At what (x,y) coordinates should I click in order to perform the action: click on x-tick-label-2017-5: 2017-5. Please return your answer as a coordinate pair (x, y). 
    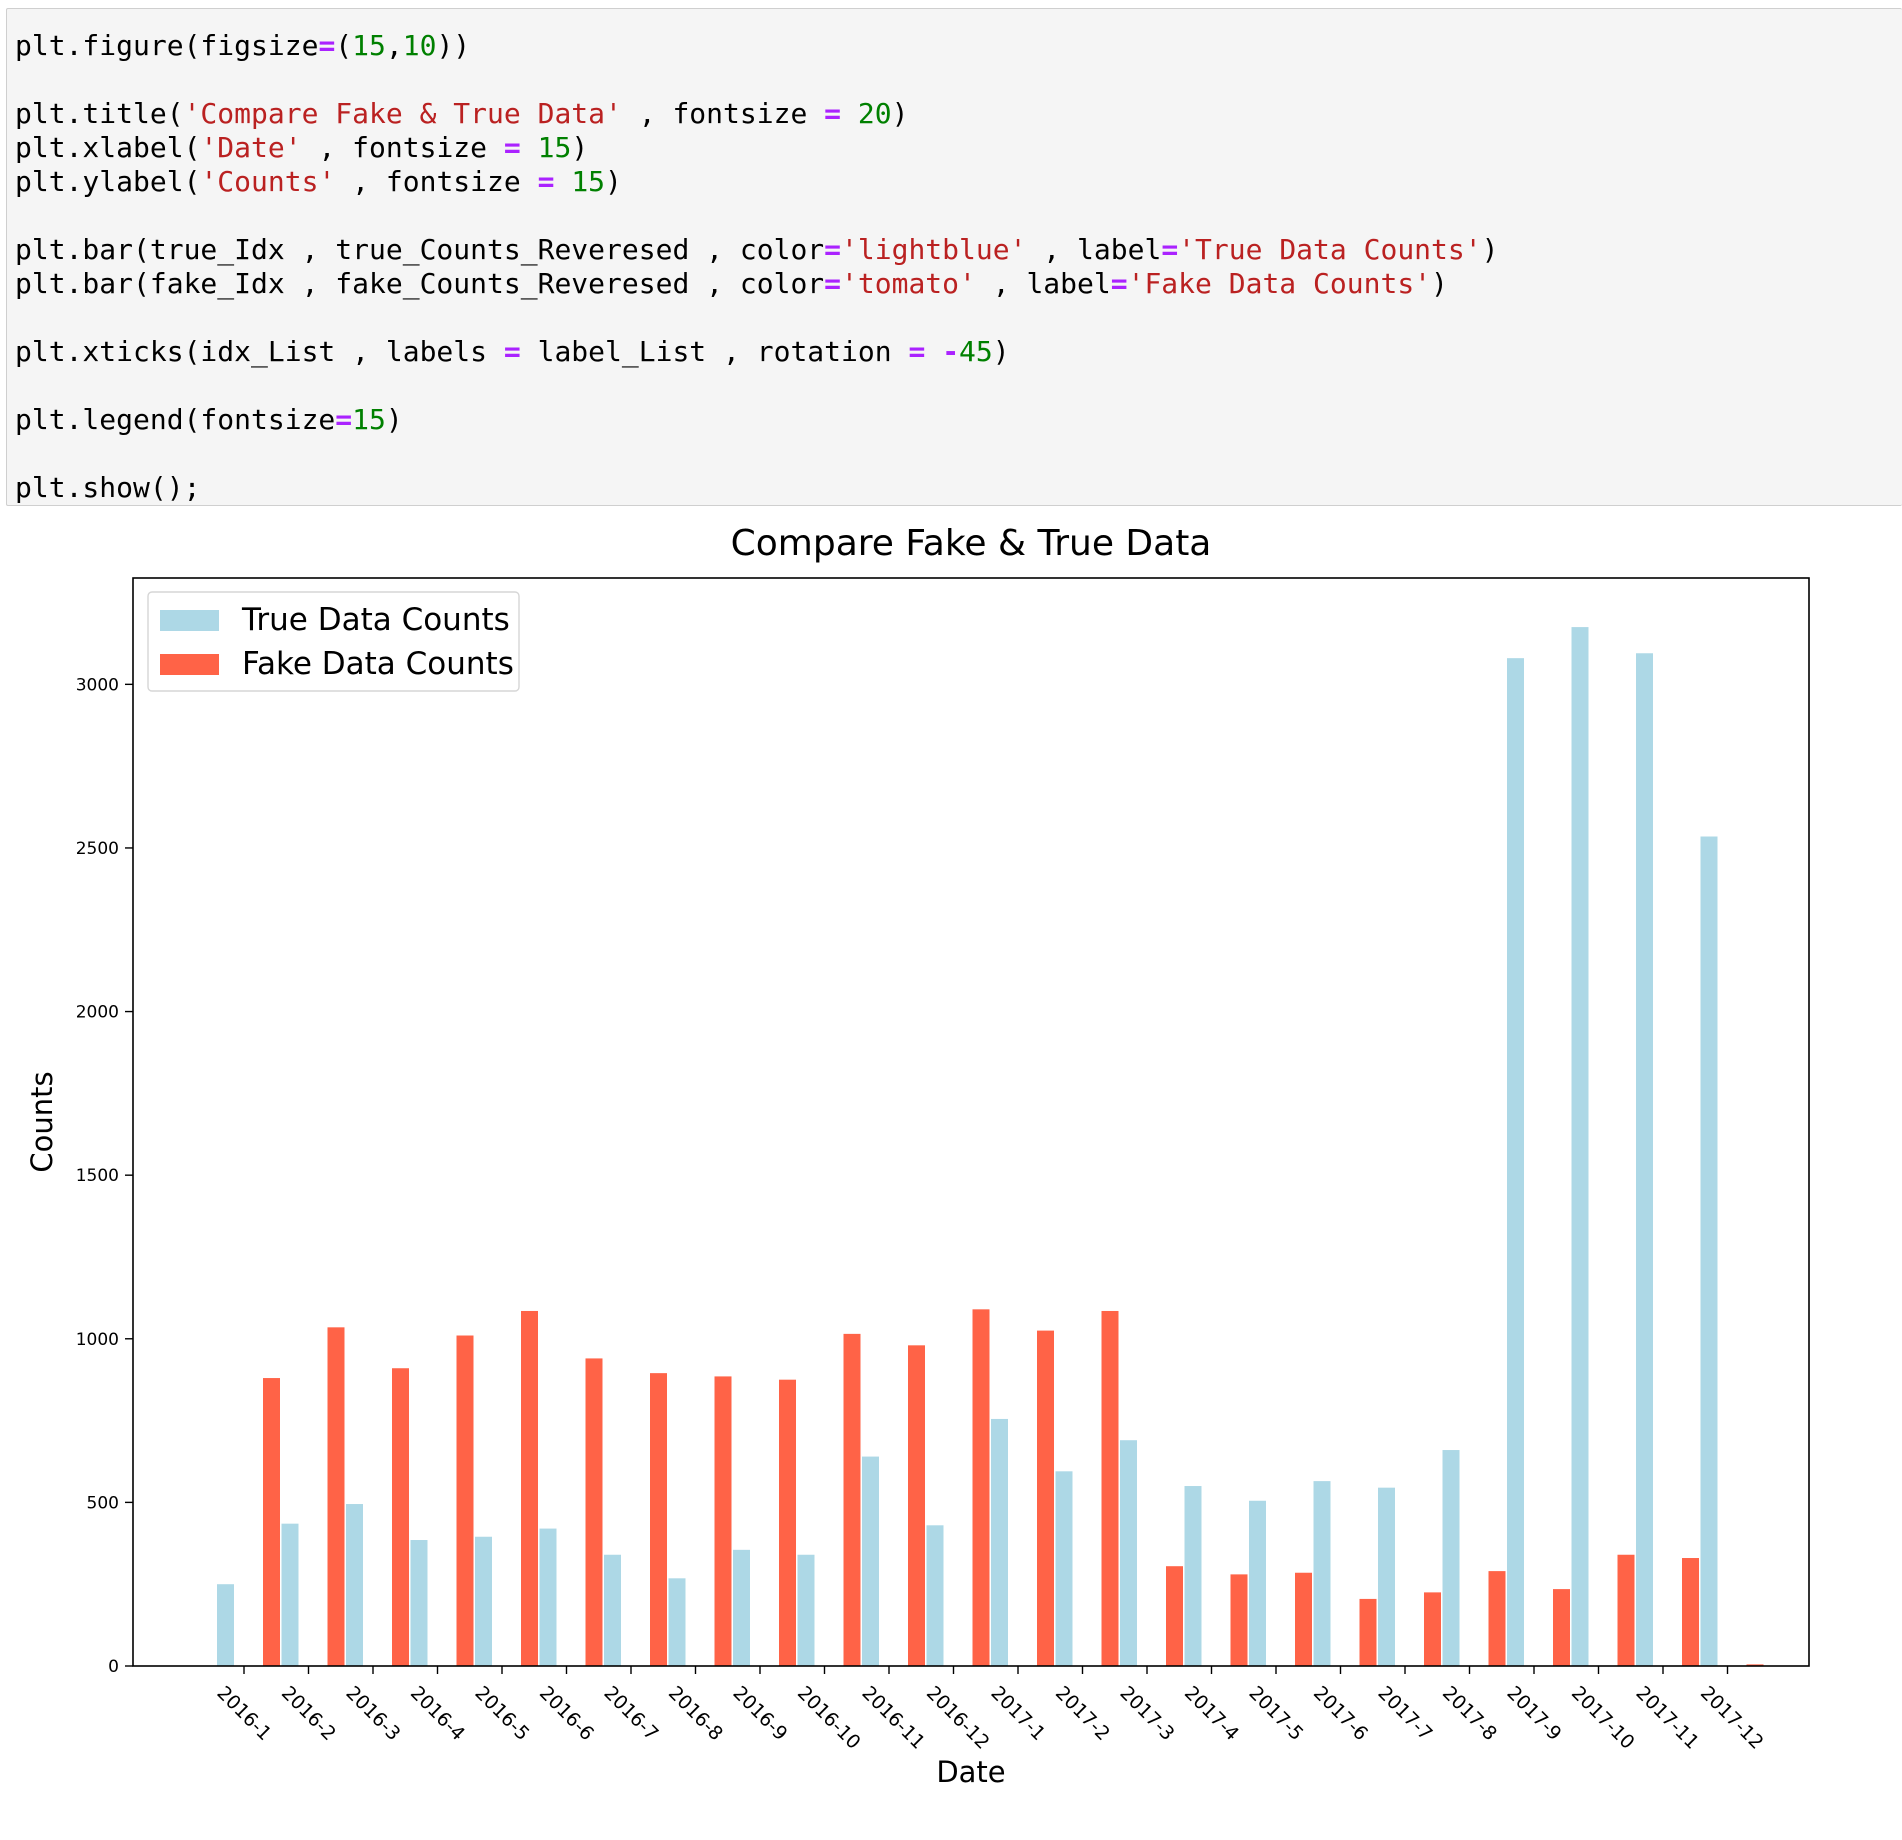
    Looking at the image, I should click on (1275, 1713).